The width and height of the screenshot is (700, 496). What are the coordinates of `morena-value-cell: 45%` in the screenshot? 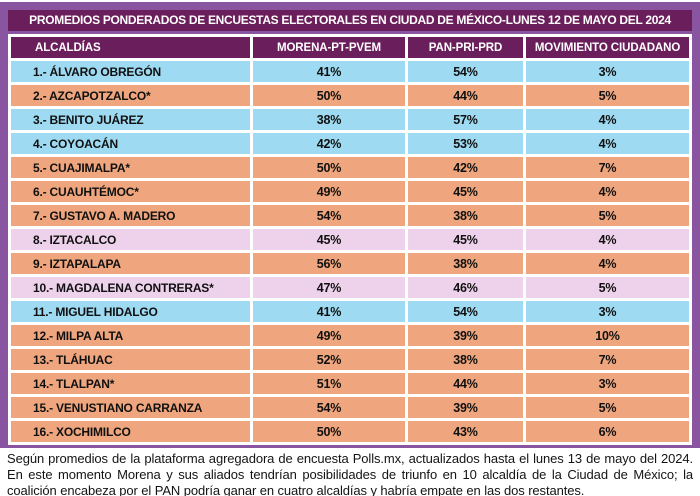 It's located at (329, 239).